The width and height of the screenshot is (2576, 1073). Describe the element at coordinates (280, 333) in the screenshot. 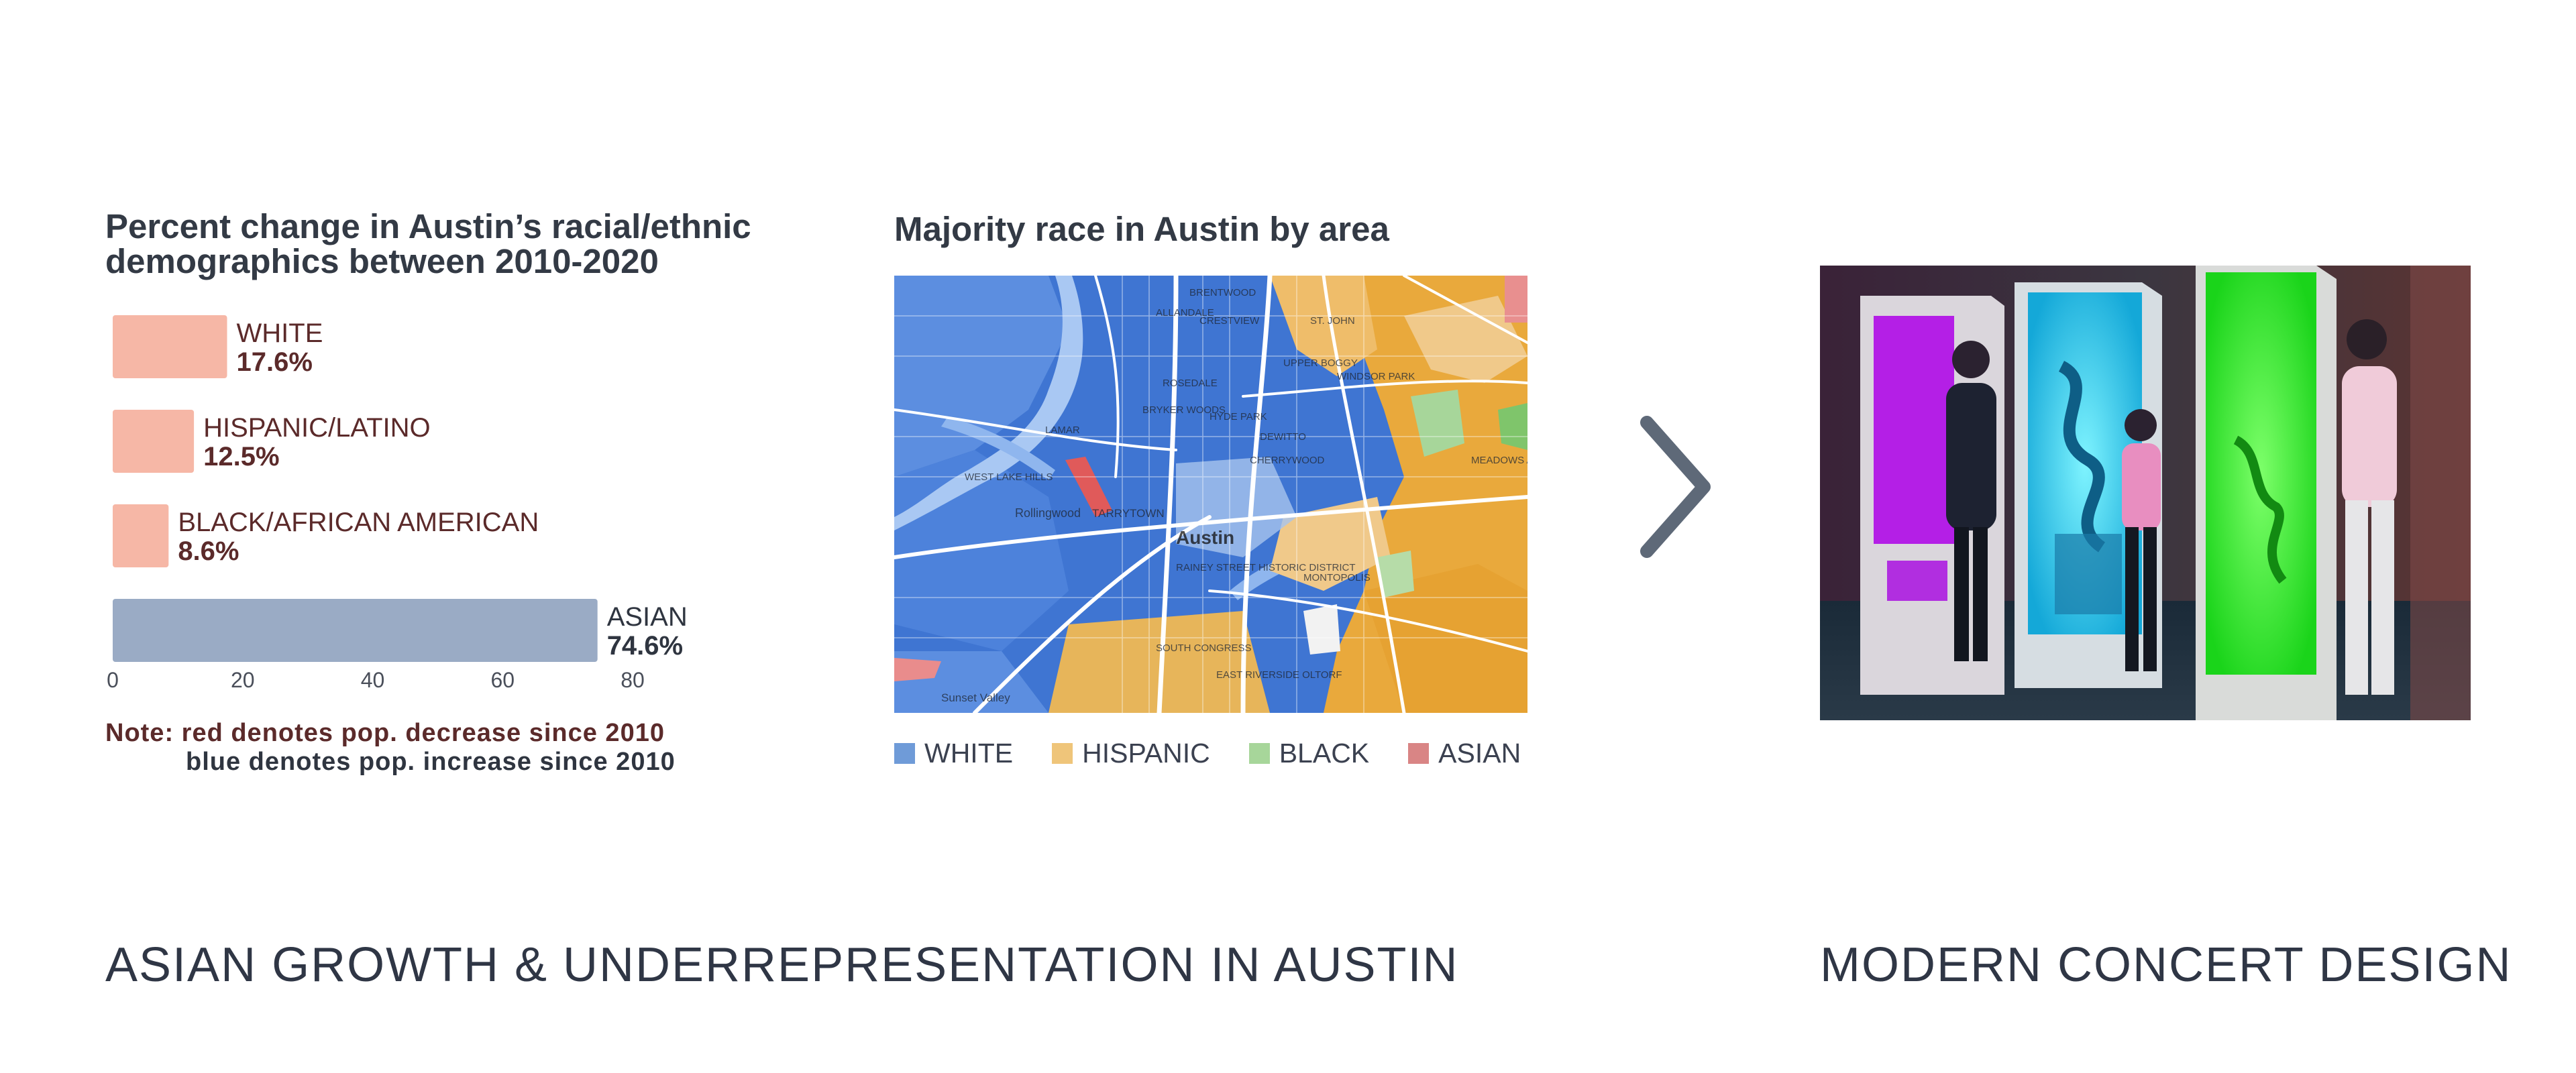

I see `bar-category-label: WHITE` at that location.